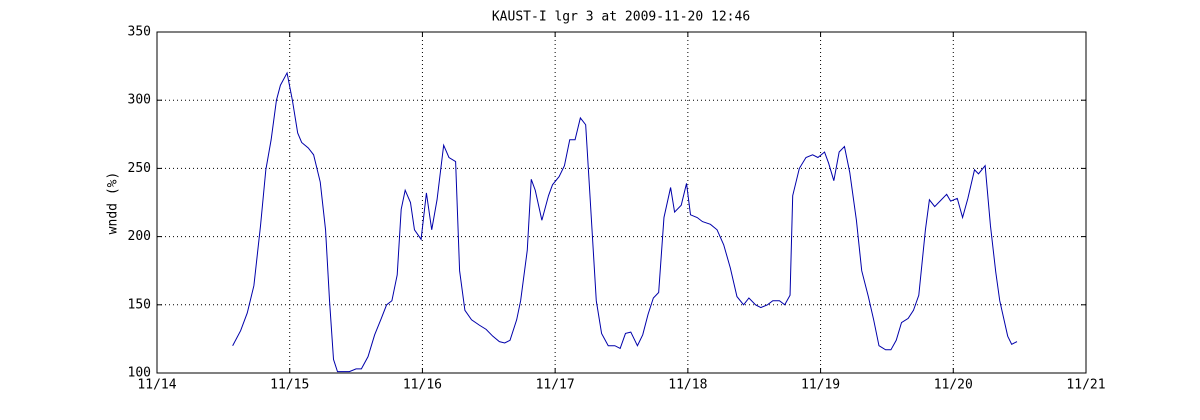  I want to click on x-tick-label: 11/15, so click(289, 385).